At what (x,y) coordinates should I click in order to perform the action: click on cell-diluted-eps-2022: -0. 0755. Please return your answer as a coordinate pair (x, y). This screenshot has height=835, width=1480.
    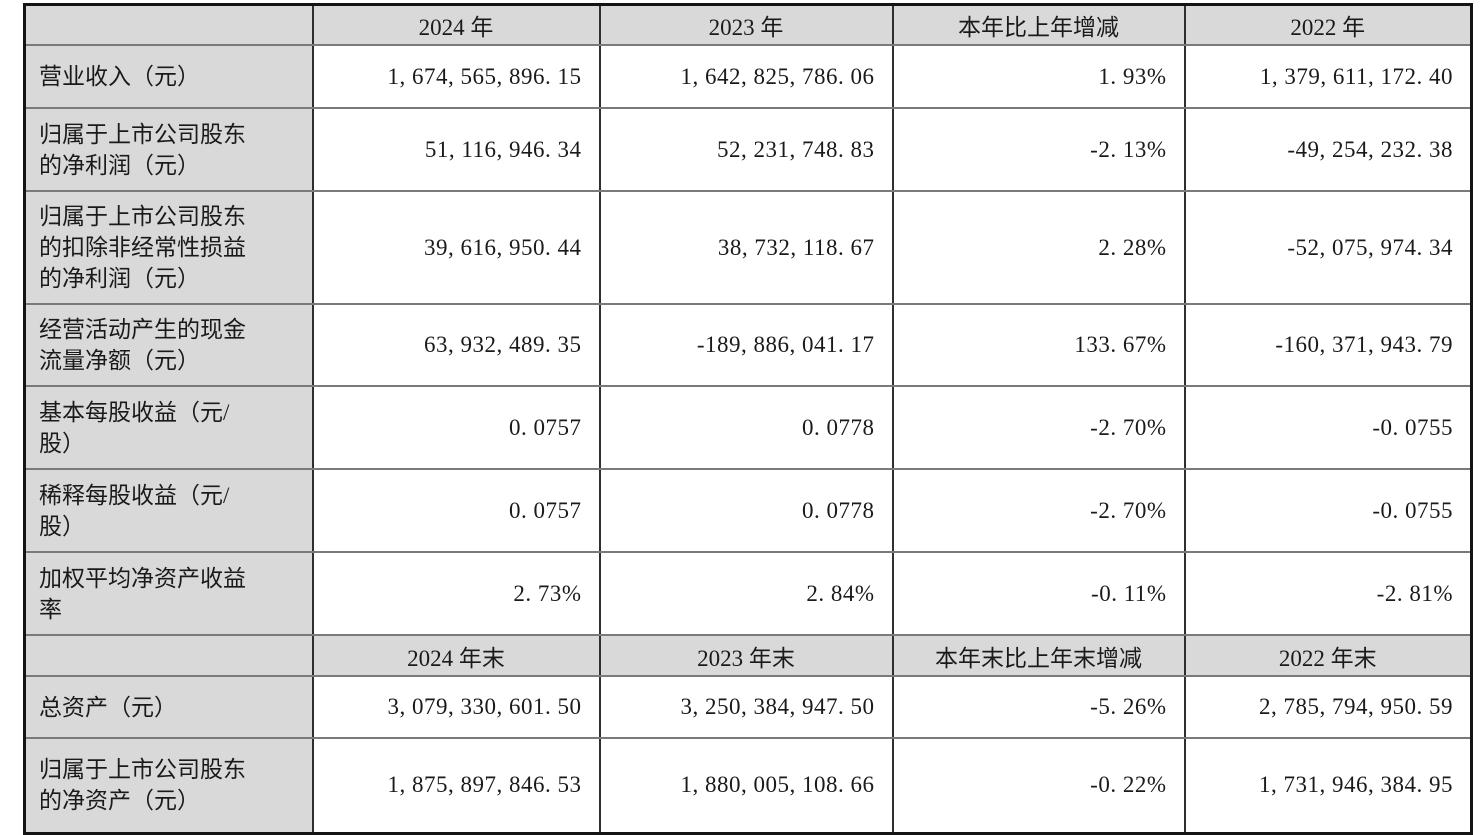
    Looking at the image, I should click on (1328, 510).